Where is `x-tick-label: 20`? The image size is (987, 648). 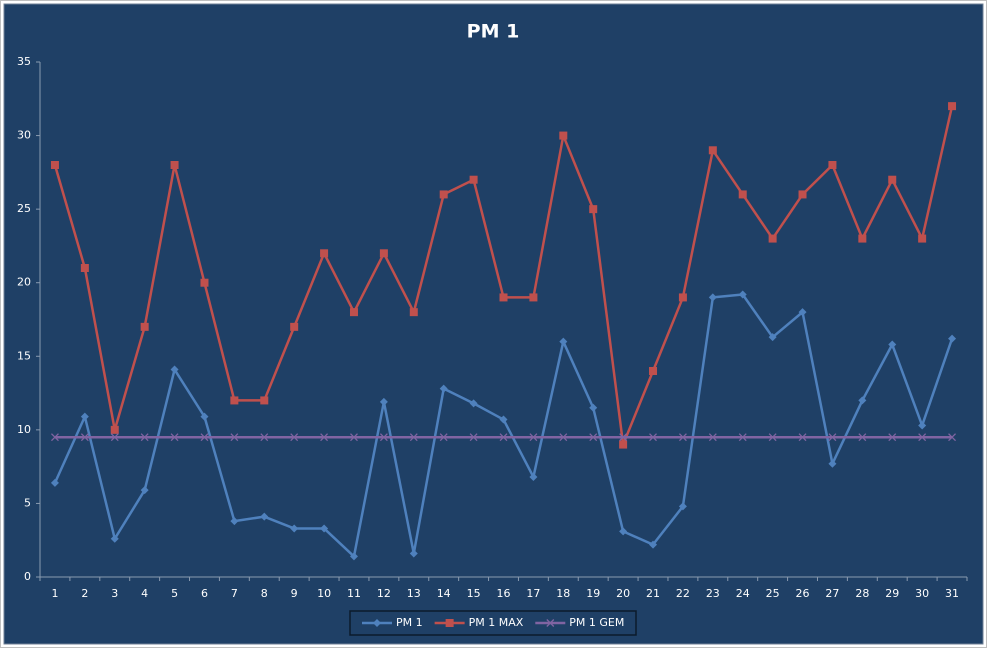
x-tick-label: 20 is located at coordinates (623, 593).